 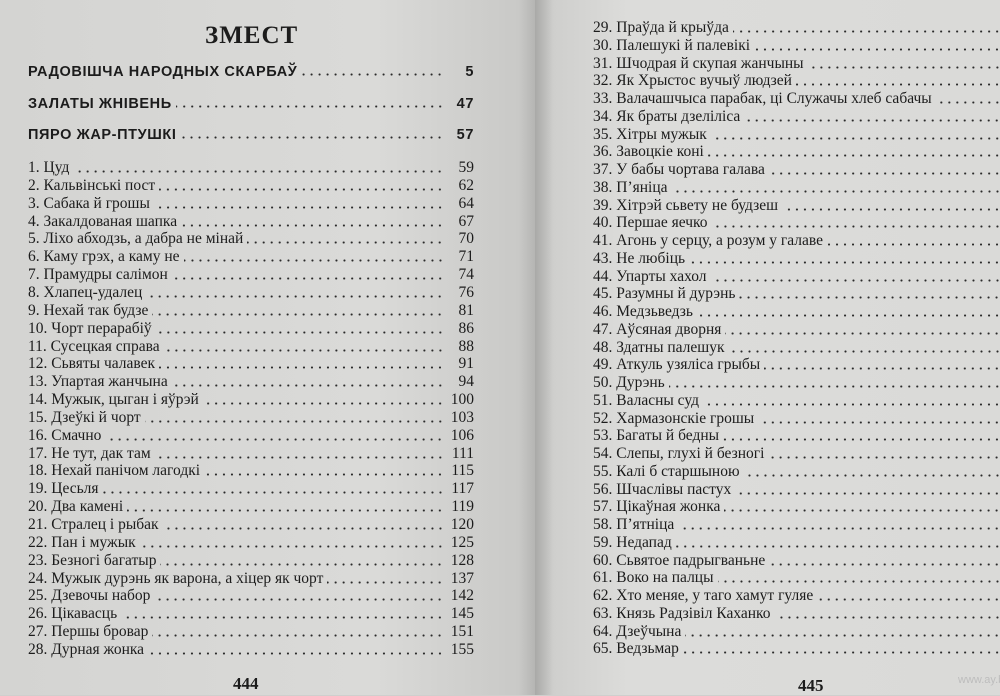 I want to click on entry-title: 40. Першае яечко, so click(x=650, y=223).